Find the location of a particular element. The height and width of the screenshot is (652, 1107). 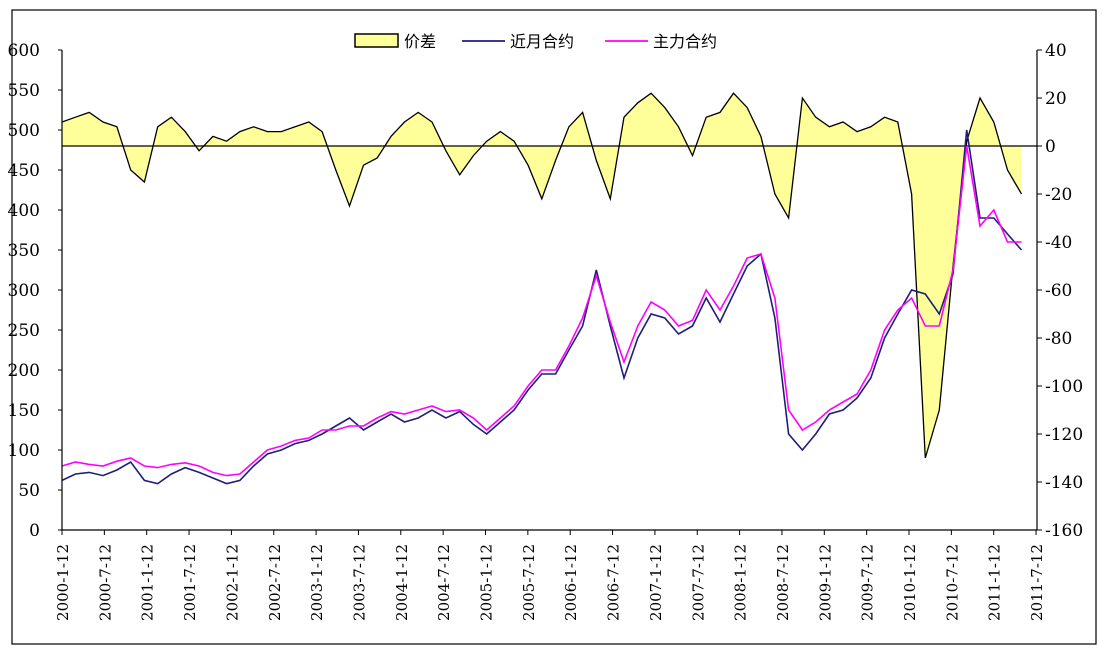

left-tick-label: 50 is located at coordinates (29, 491).